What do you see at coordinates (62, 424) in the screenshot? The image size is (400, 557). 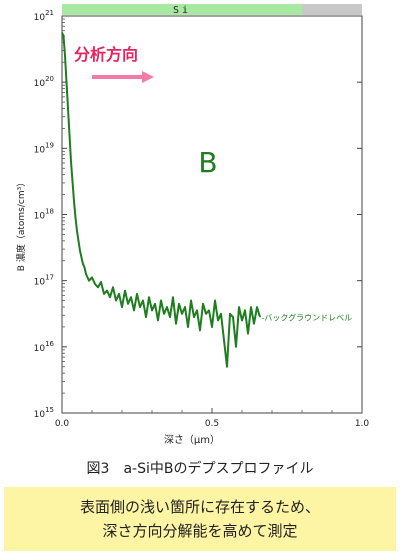 I see `x-tick-label: 0.0` at bounding box center [62, 424].